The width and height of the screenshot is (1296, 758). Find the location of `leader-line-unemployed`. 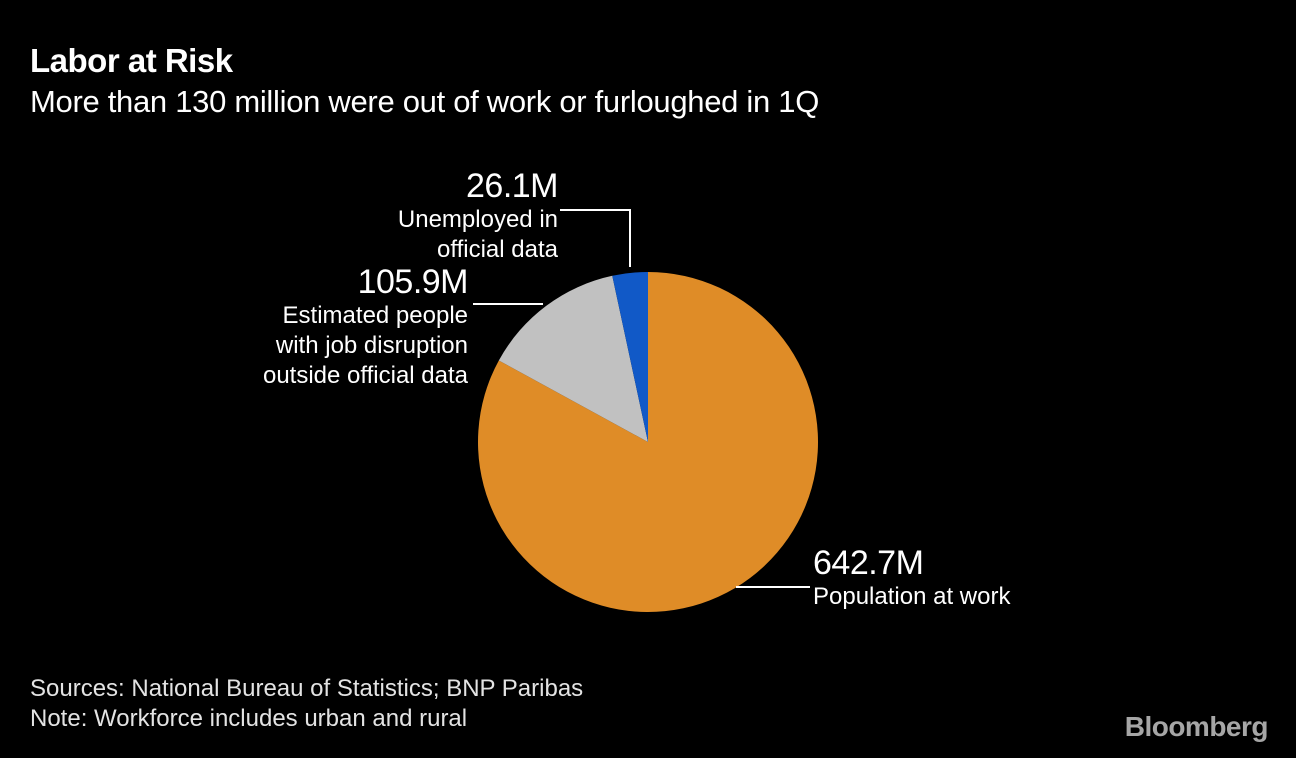

leader-line-unemployed is located at coordinates (595, 238).